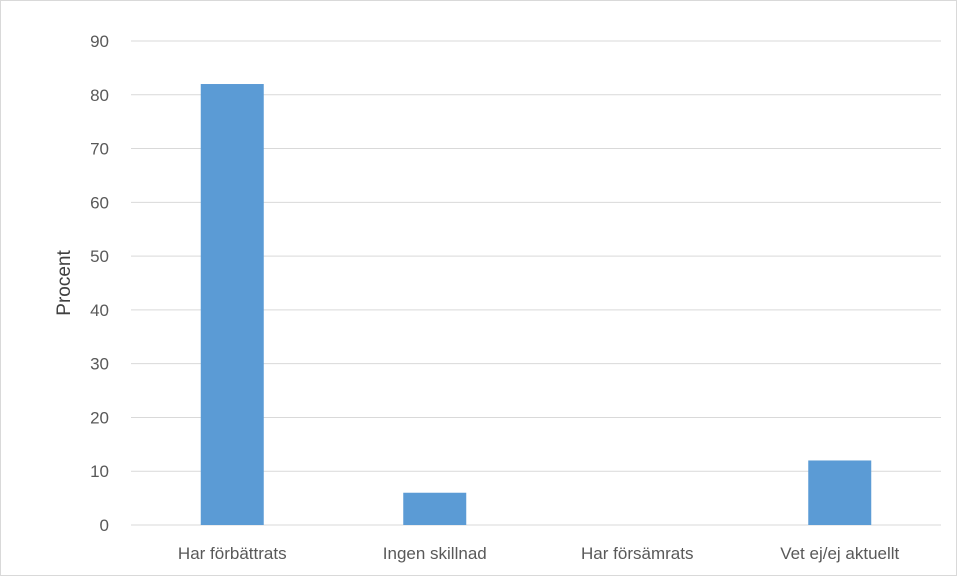  Describe the element at coordinates (99, 471) in the screenshot. I see `y-tick-label: 10` at that location.